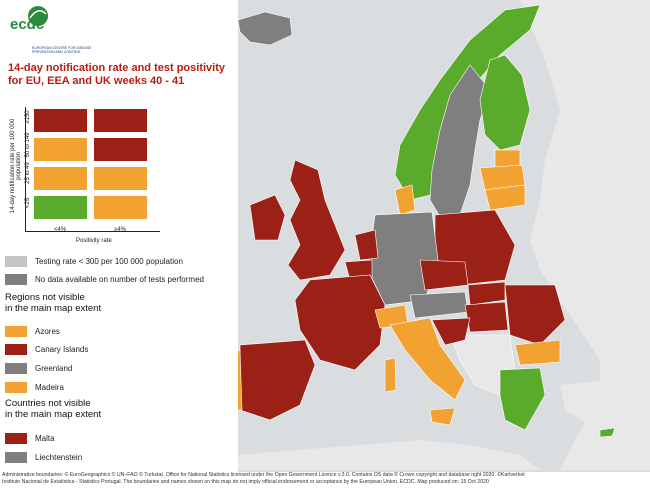 This screenshot has width=650, height=488. What do you see at coordinates (94, 241) in the screenshot?
I see `x-axis-label: Positivity rate` at bounding box center [94, 241].